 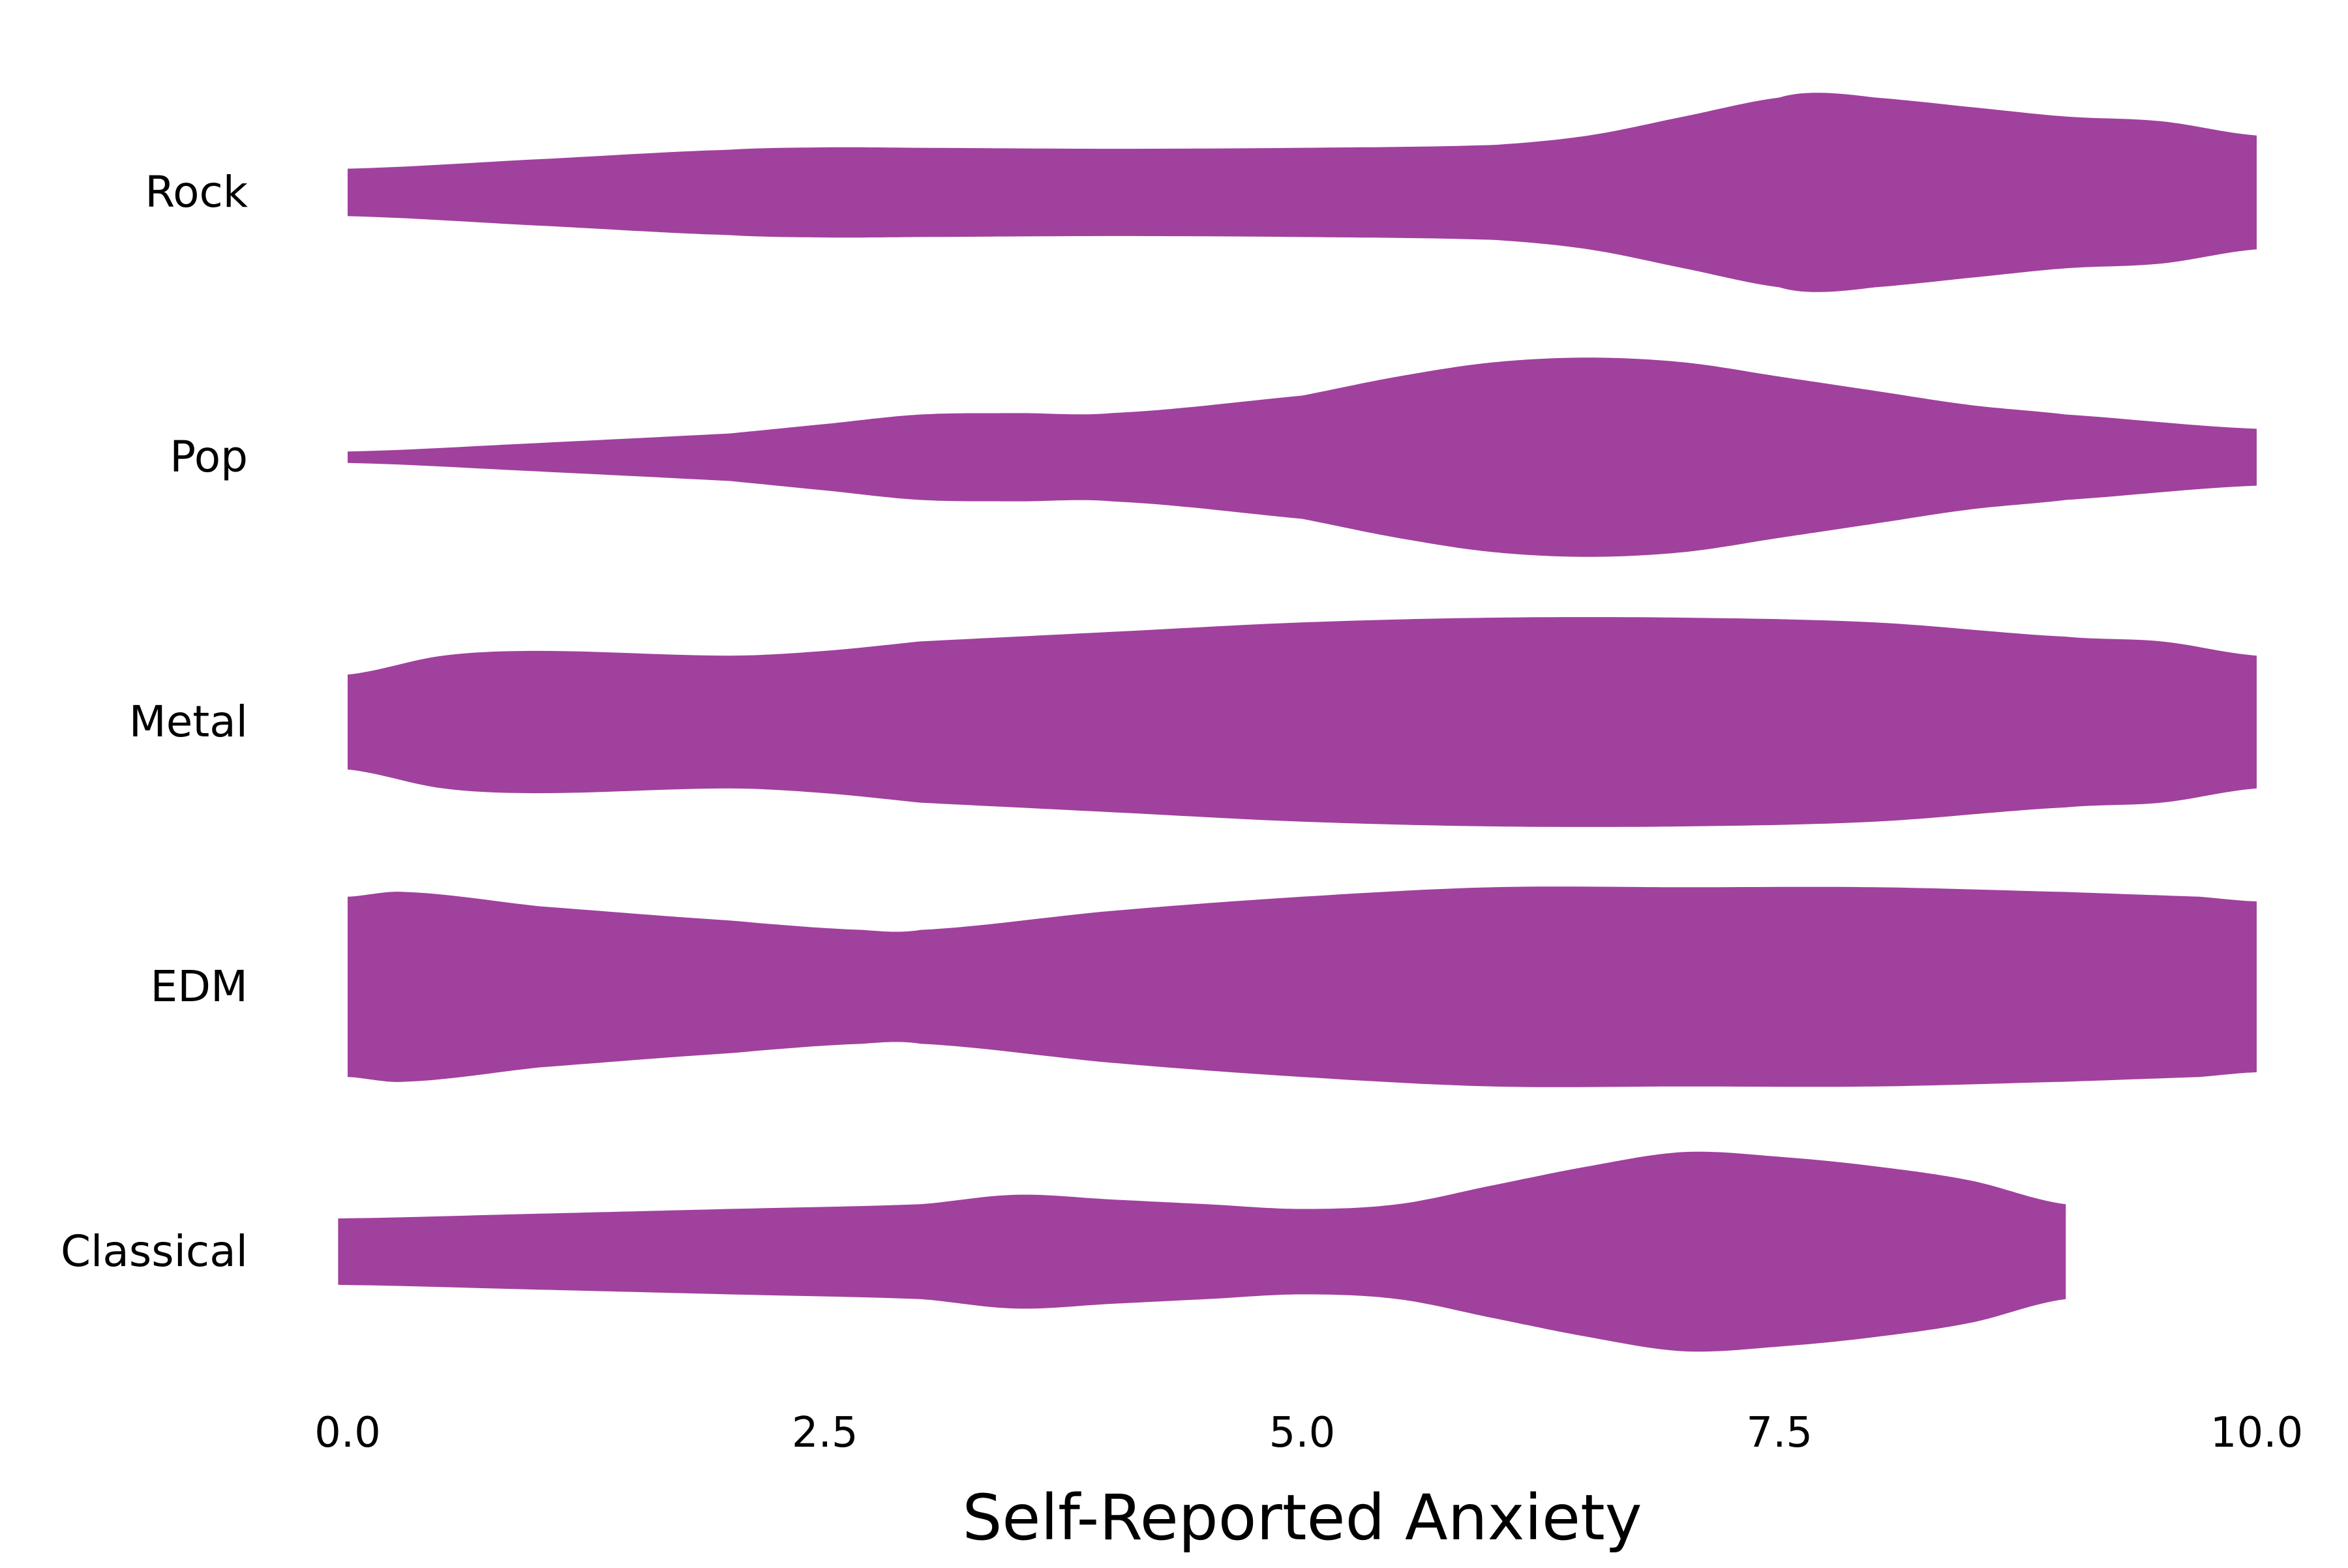 What do you see at coordinates (1303, 722) in the screenshot?
I see `violin-metal` at bounding box center [1303, 722].